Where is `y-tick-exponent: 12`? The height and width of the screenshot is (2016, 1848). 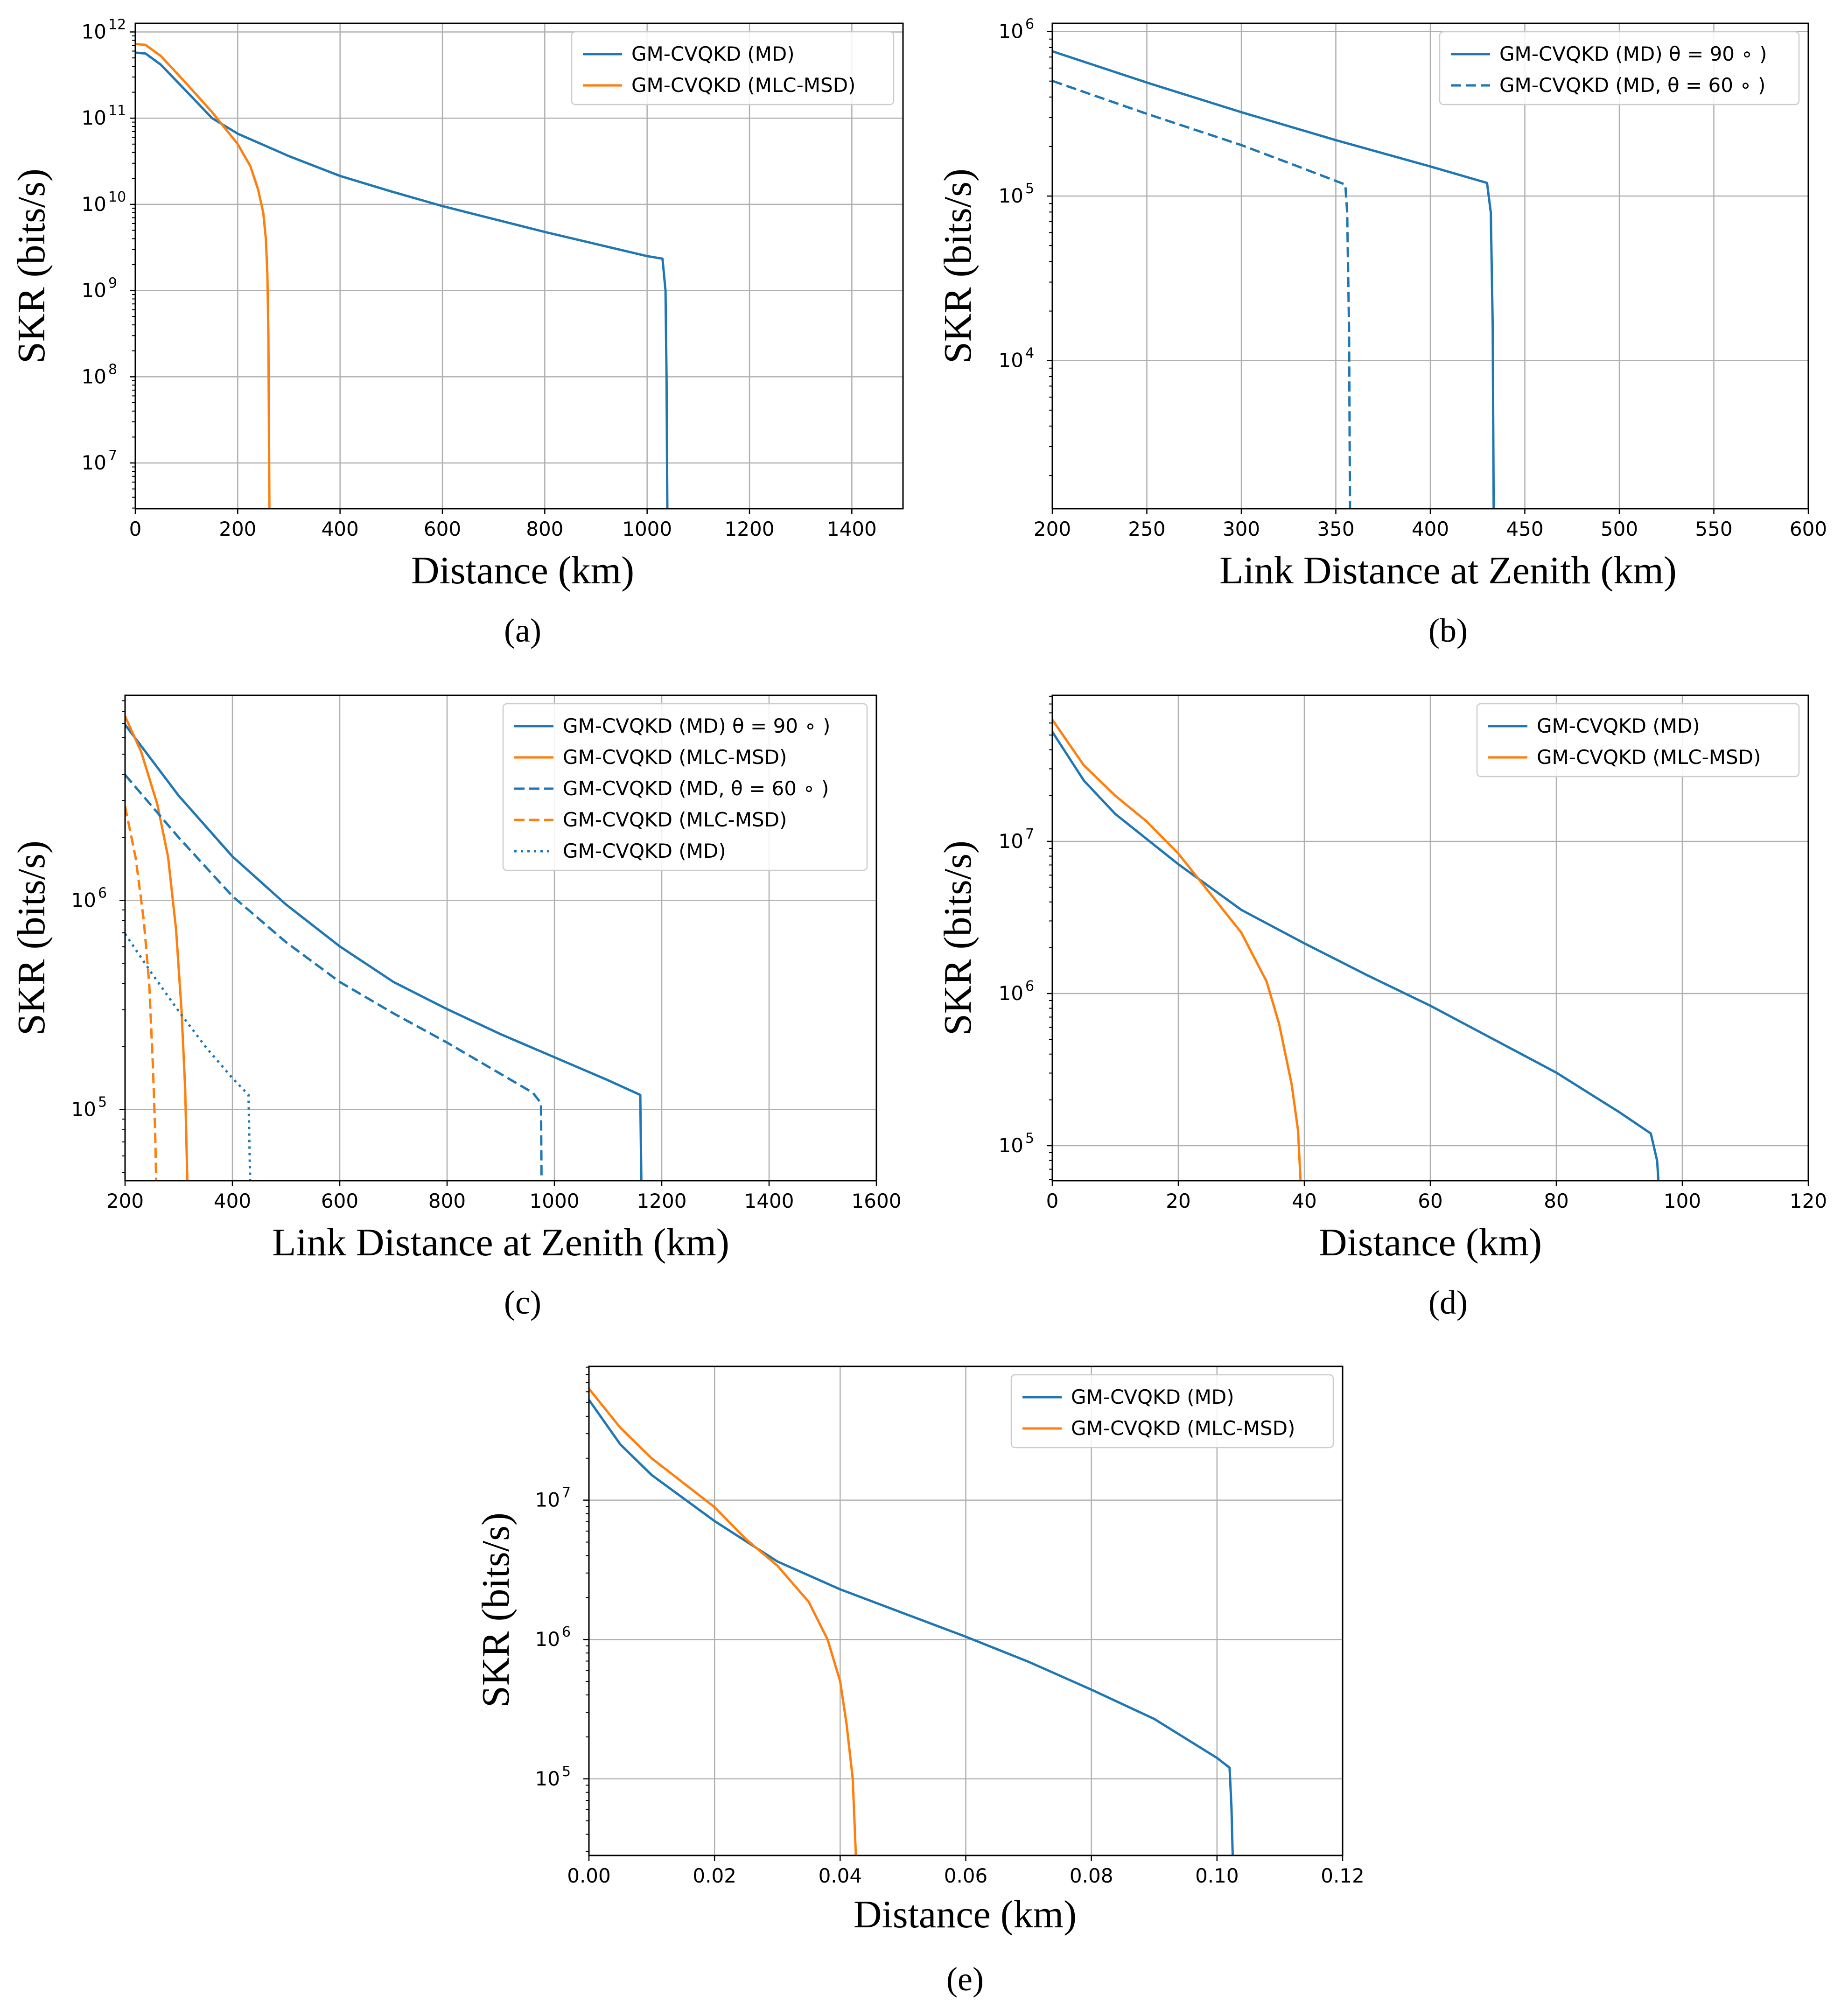 y-tick-exponent: 12 is located at coordinates (117, 24).